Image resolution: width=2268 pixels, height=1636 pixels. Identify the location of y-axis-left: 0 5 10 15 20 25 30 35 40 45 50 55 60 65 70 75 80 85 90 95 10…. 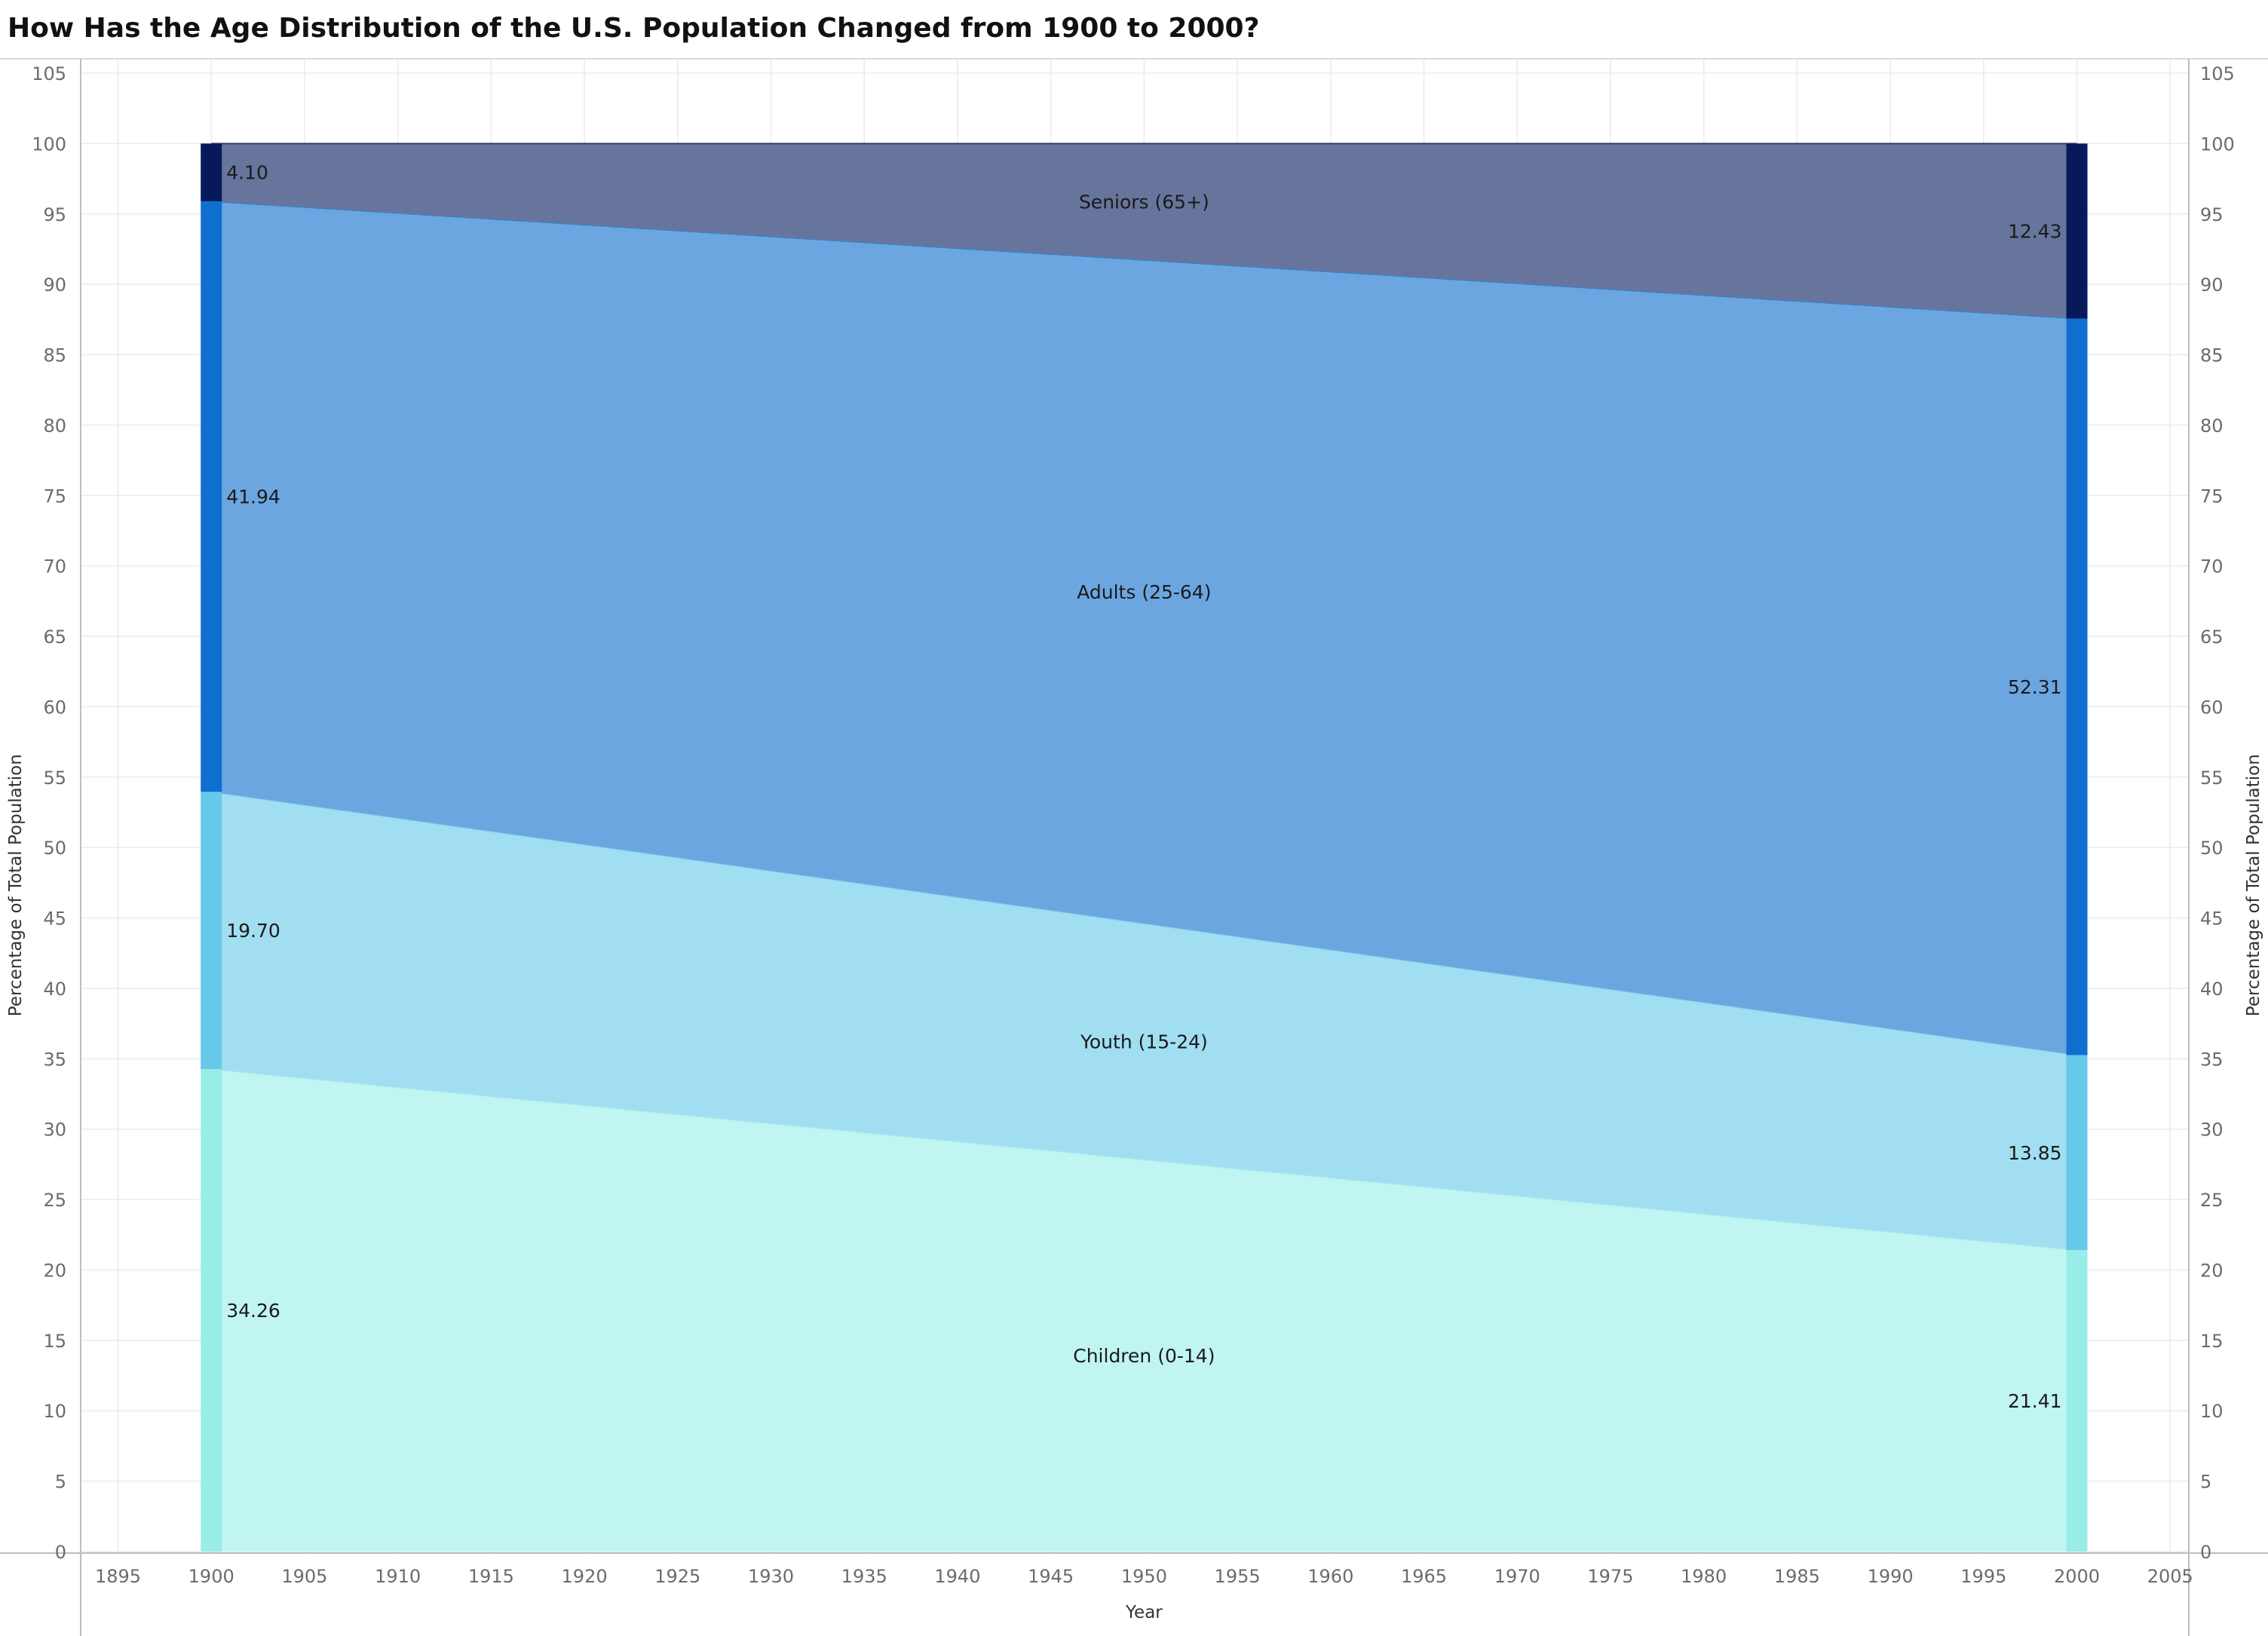
(49, 813).